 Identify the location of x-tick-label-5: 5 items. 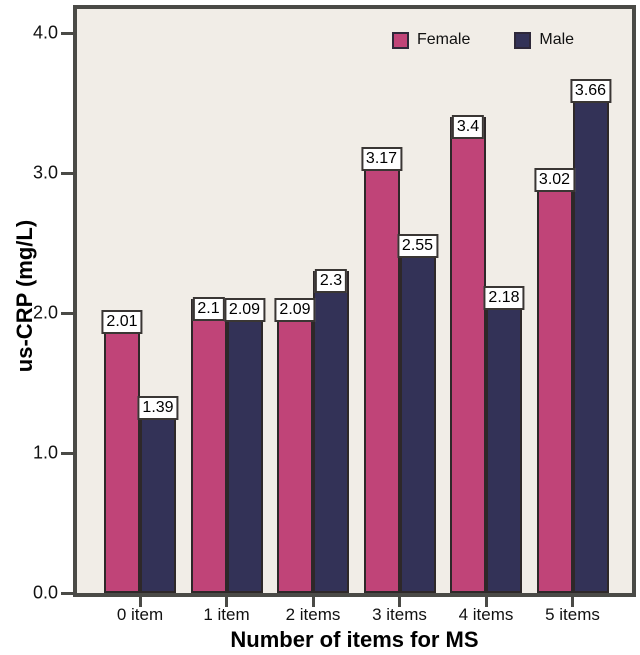
(572, 614).